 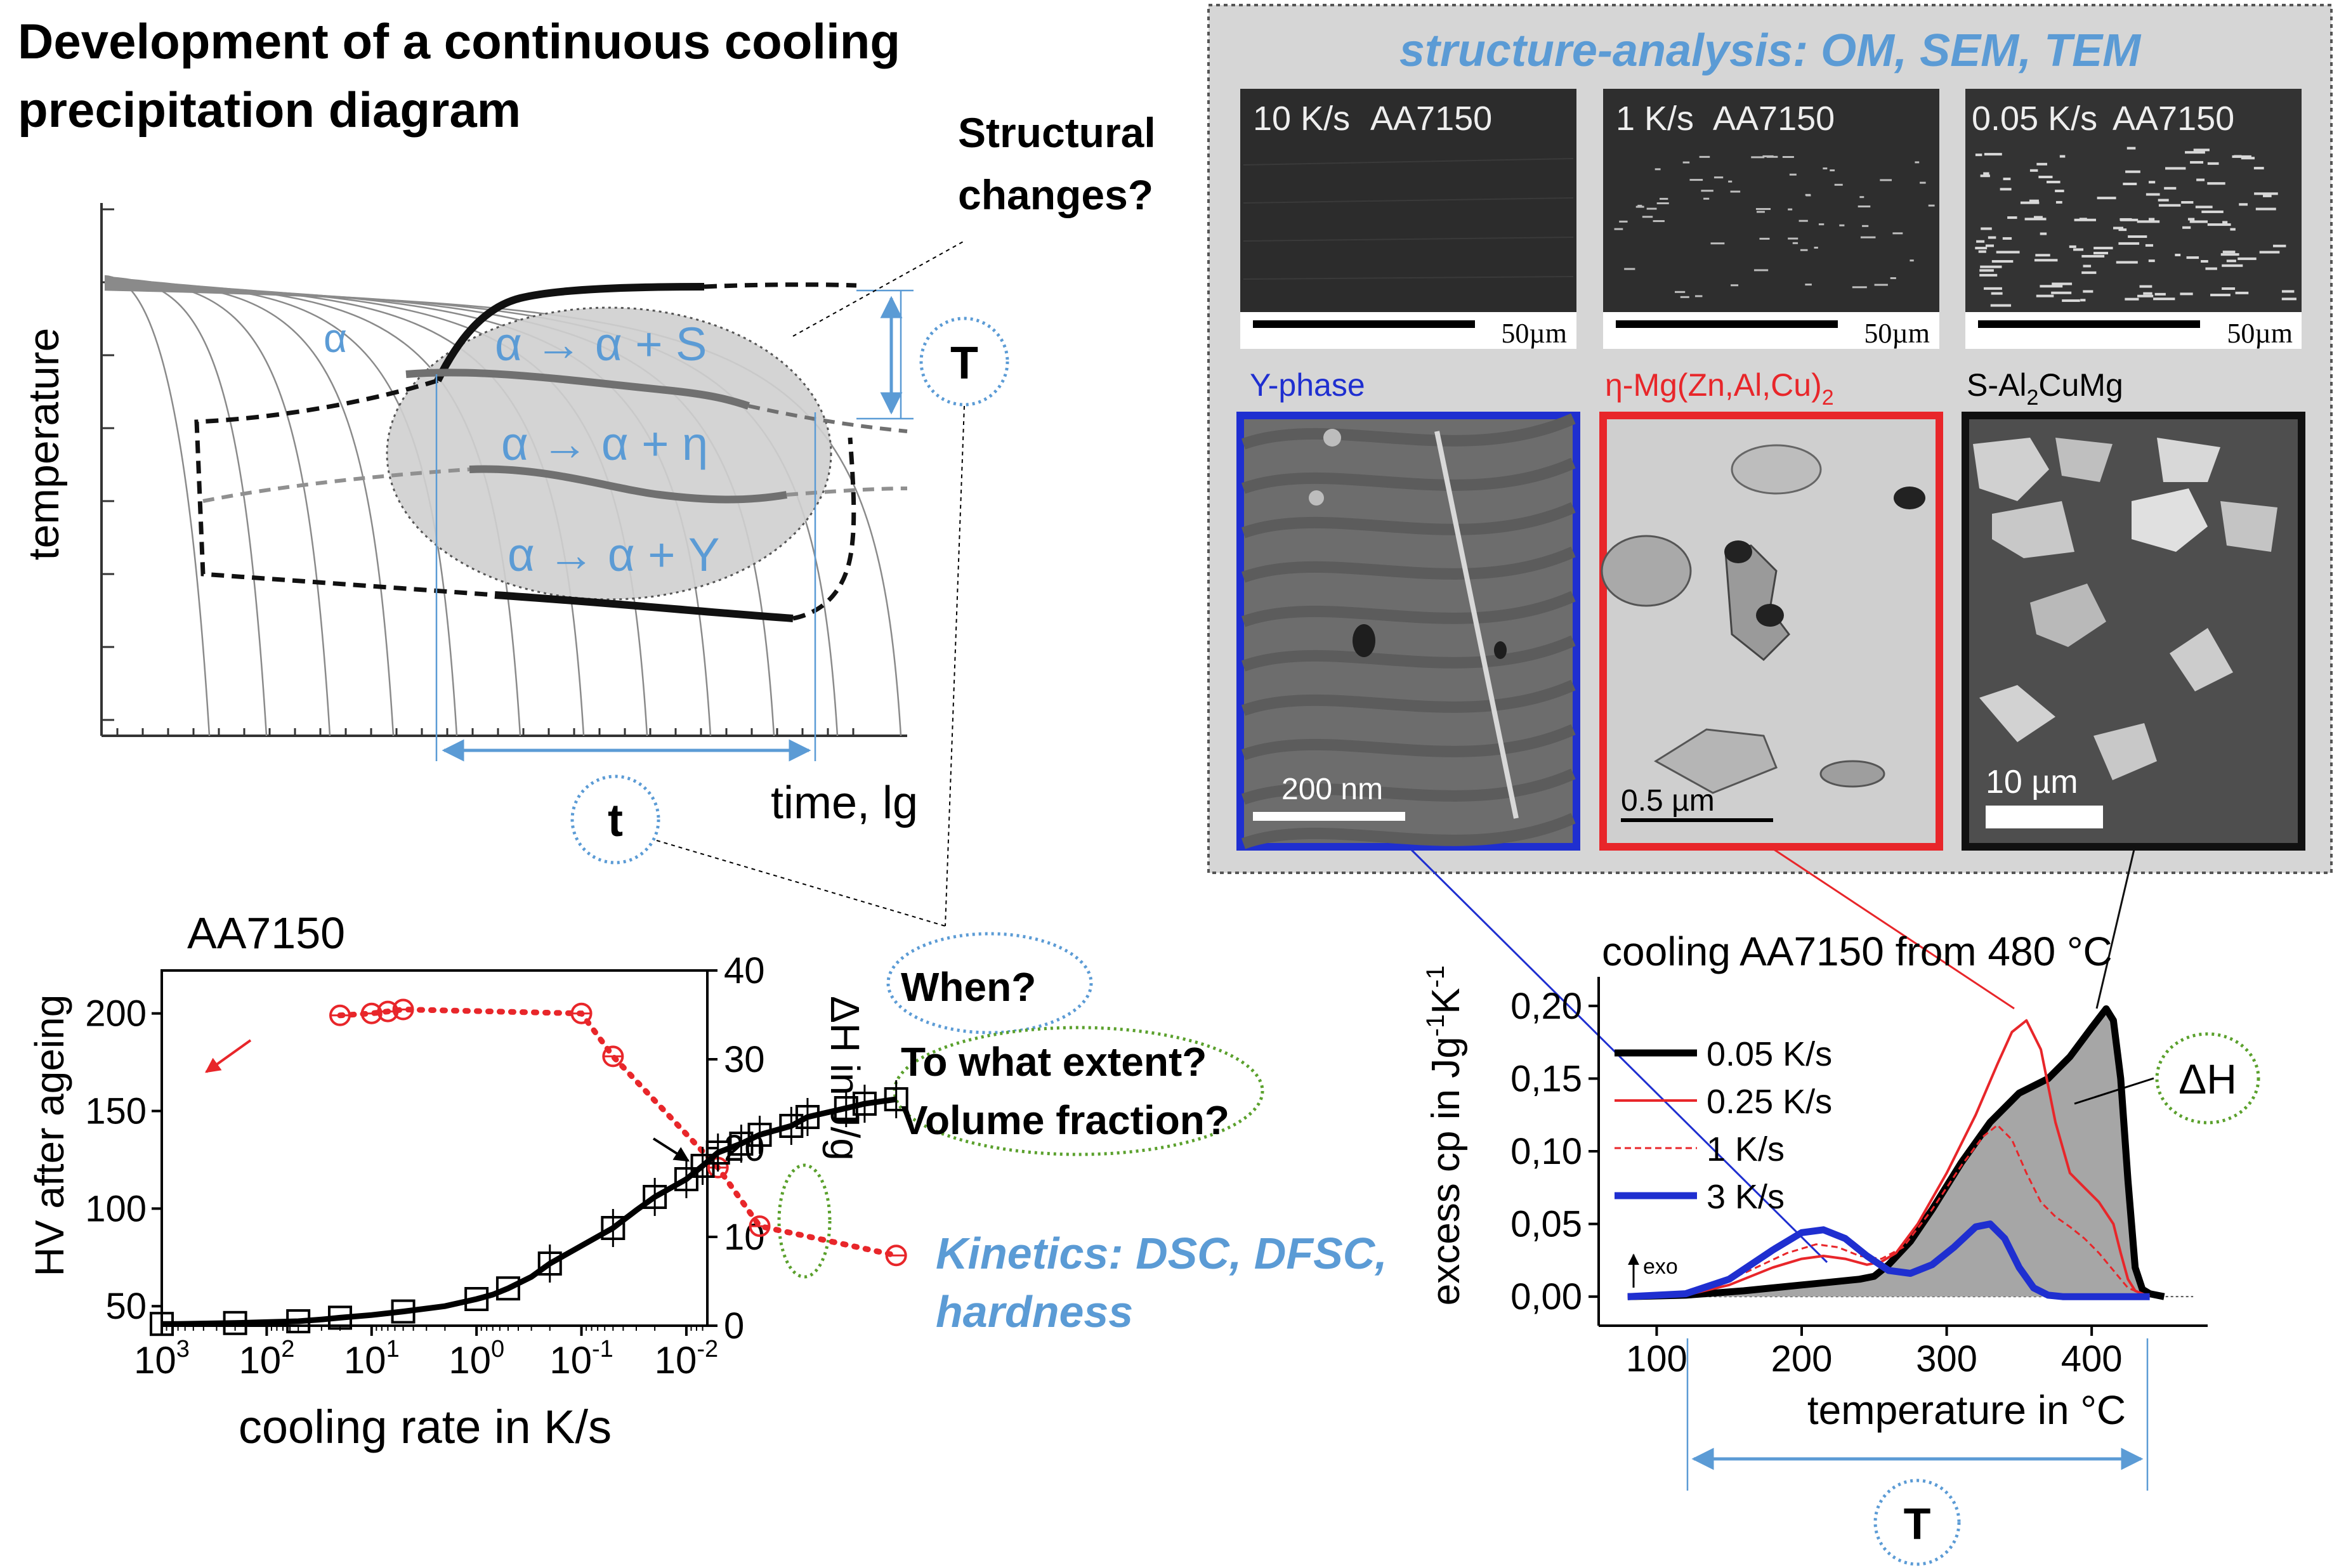 I want to click on precipitation-ellipse, so click(x=609, y=453).